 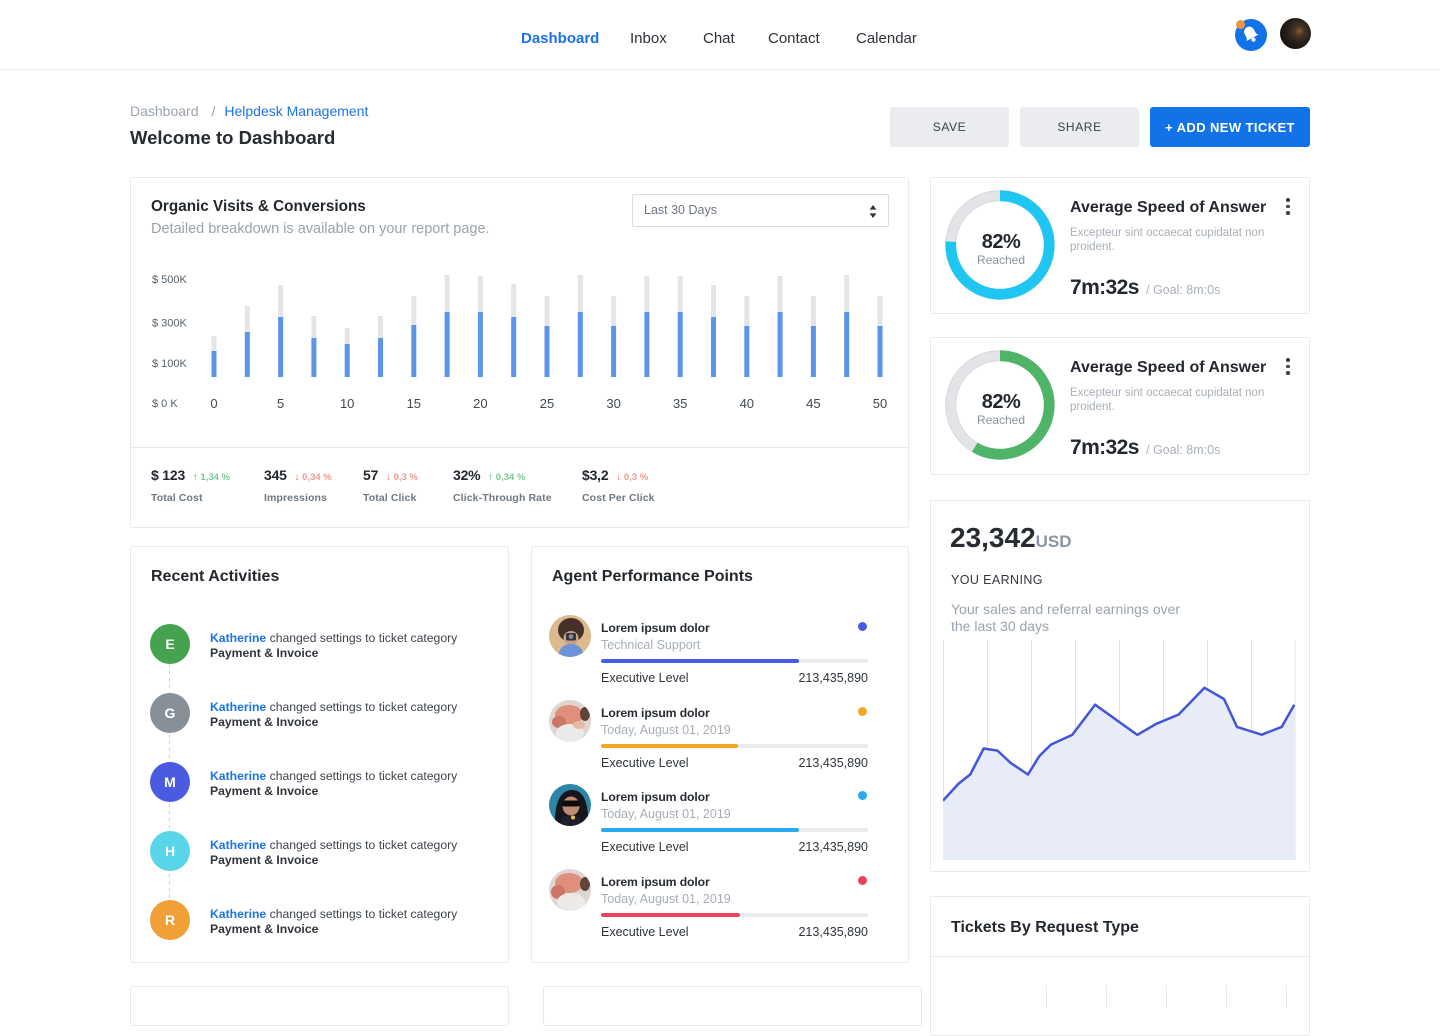 What do you see at coordinates (747, 403) in the screenshot?
I see `svg-text: 40` at bounding box center [747, 403].